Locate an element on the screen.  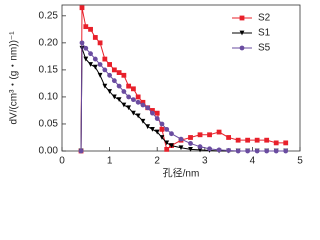
y-tick-label: 0.10 is located at coordinates (49, 97).